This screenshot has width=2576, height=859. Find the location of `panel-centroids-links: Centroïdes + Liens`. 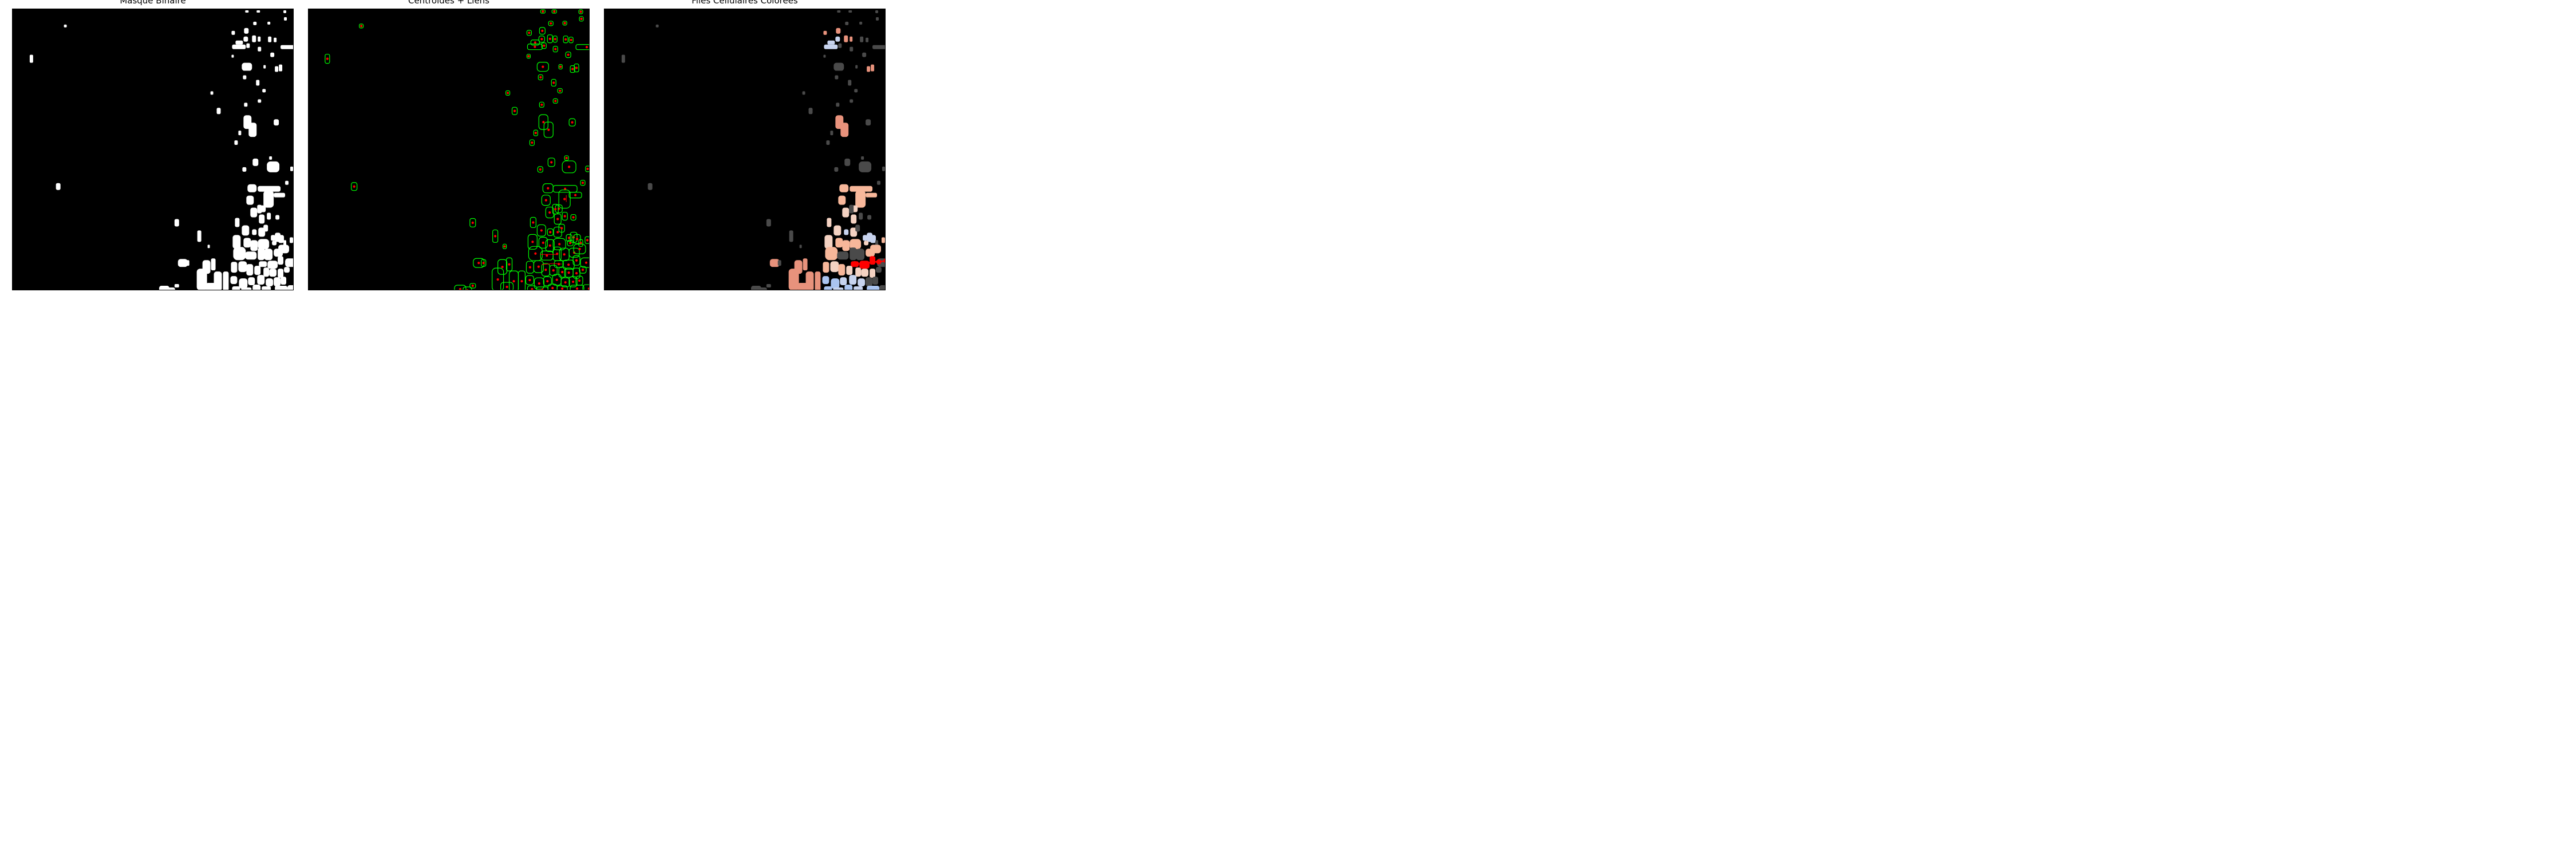

panel-centroids-links: Centroïdes + Liens is located at coordinates (449, 149).